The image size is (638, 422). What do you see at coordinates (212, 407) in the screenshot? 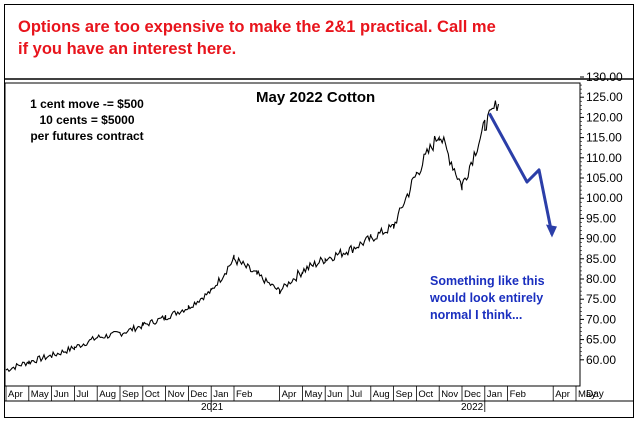
I see `year-label-2021: 2021` at bounding box center [212, 407].